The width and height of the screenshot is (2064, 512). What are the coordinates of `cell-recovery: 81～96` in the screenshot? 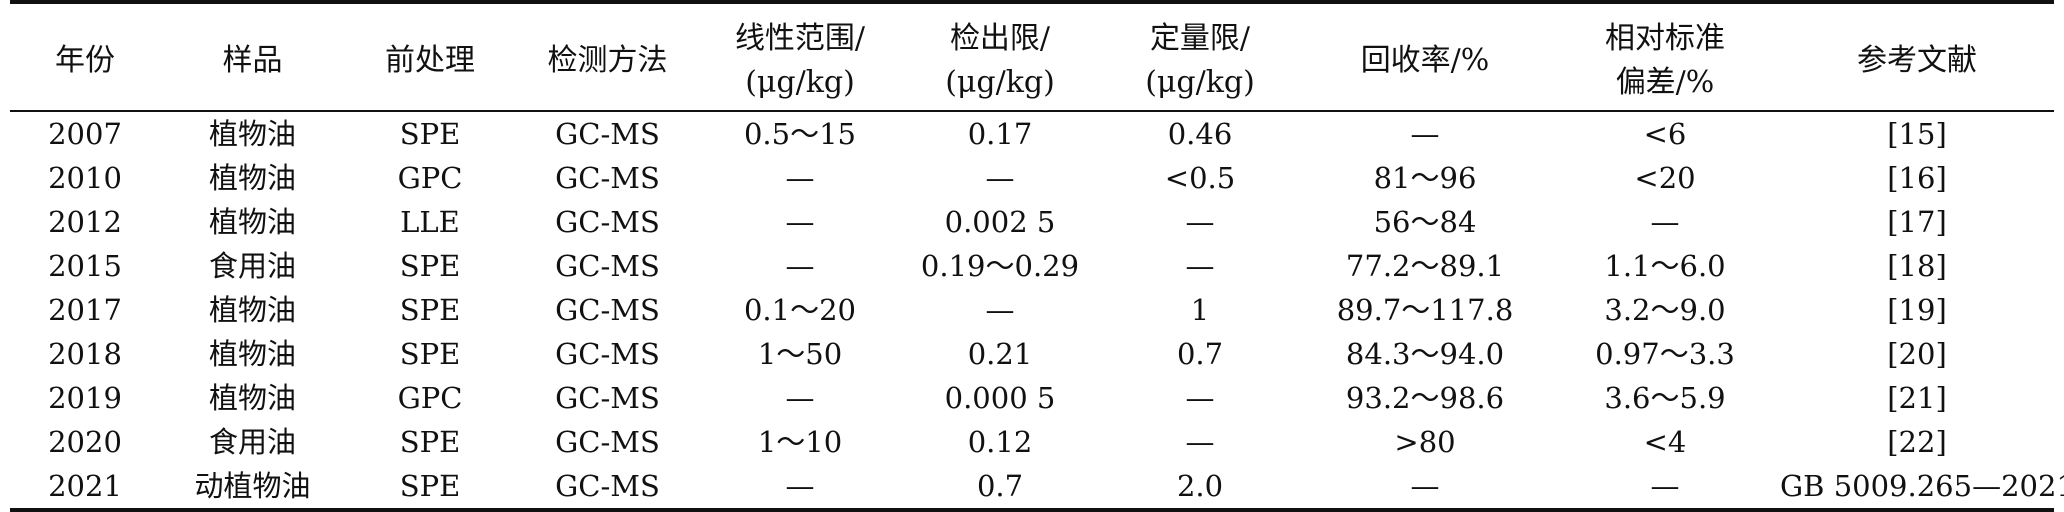 It's located at (1425, 178).